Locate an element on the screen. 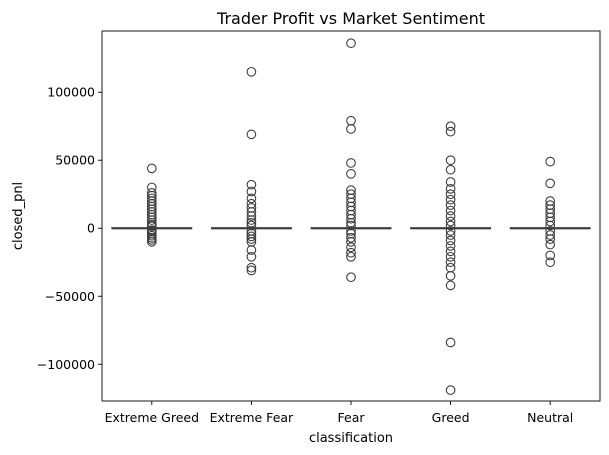  y-tick-label: −100000 is located at coordinates (66, 364).